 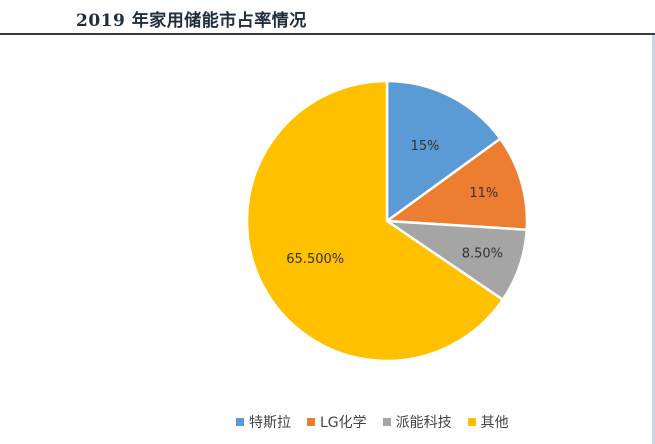 What do you see at coordinates (343, 423) in the screenshot?
I see `legend-label: LG化学` at bounding box center [343, 423].